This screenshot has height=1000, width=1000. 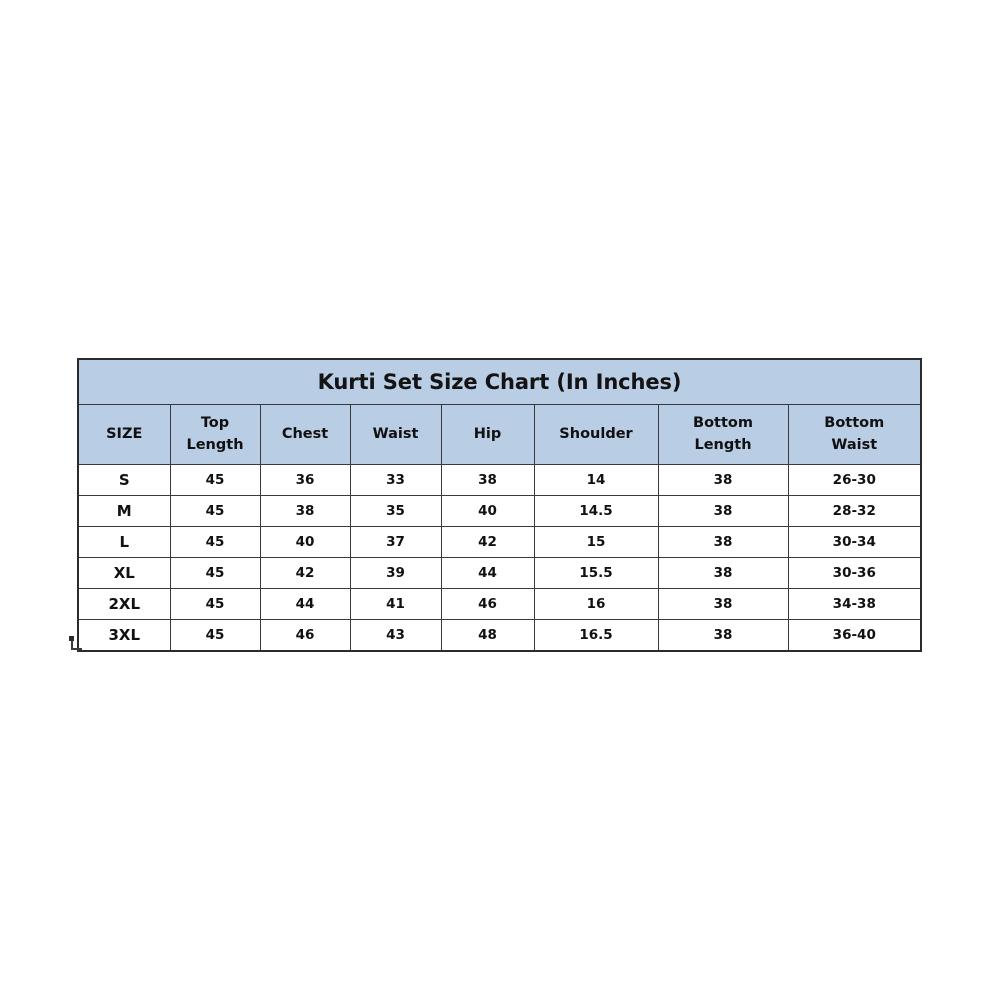 I want to click on cell-shoulder: 15.5, so click(x=596, y=573).